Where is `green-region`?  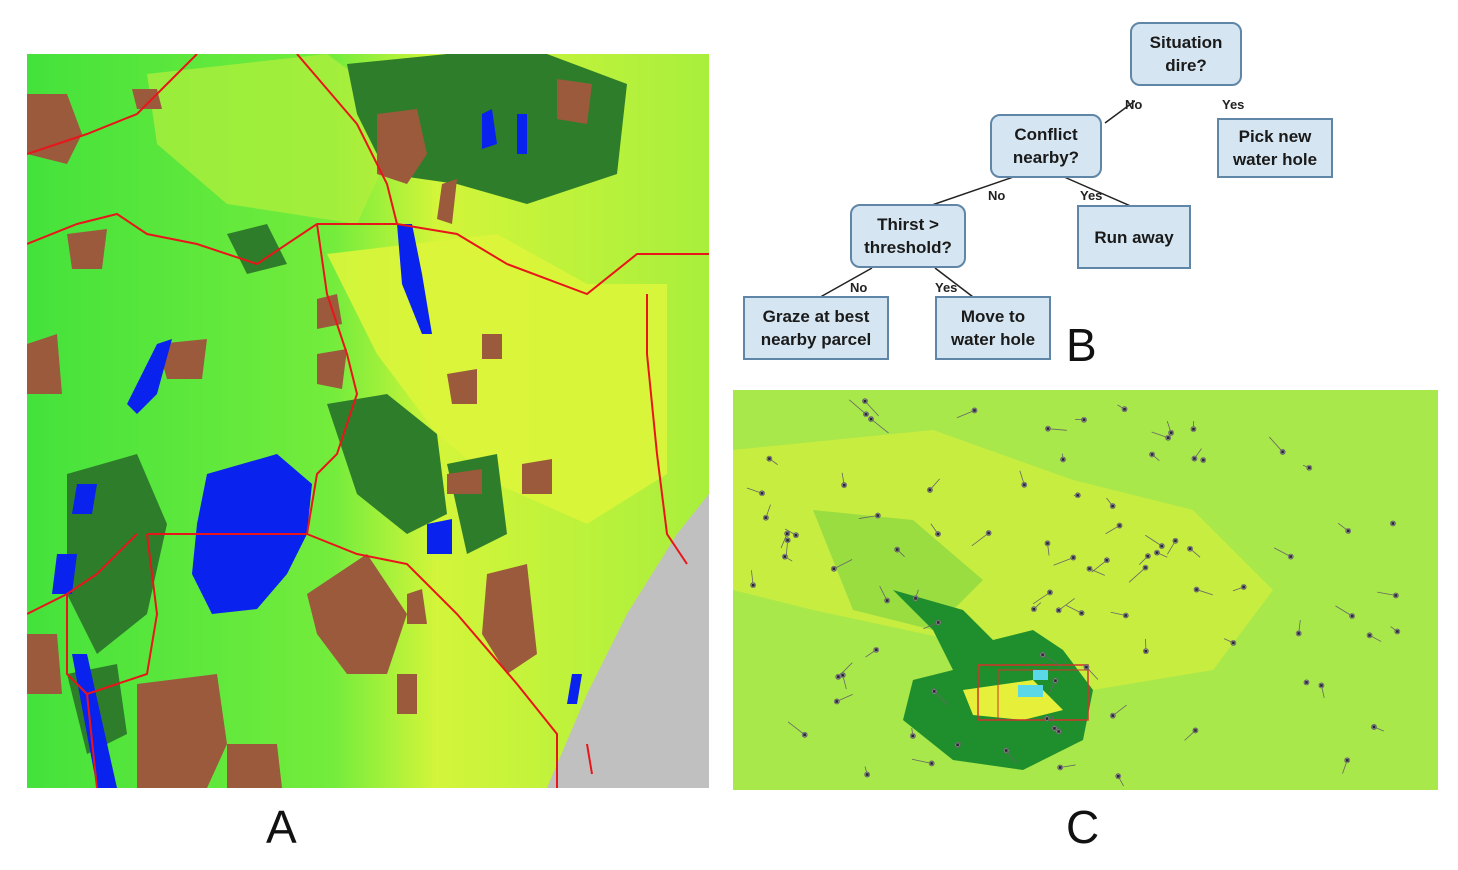
green-region is located at coordinates (898, 570).